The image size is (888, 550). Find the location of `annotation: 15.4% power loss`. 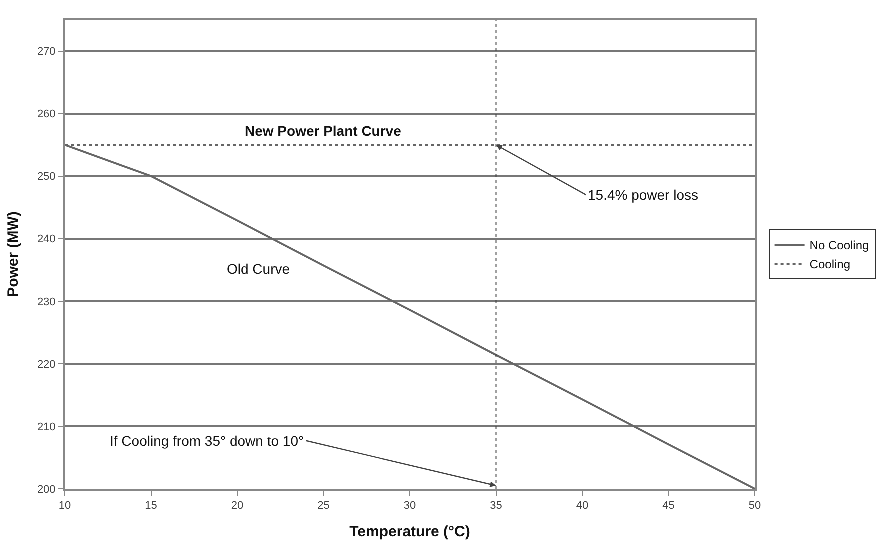

annotation: 15.4% power loss is located at coordinates (643, 195).